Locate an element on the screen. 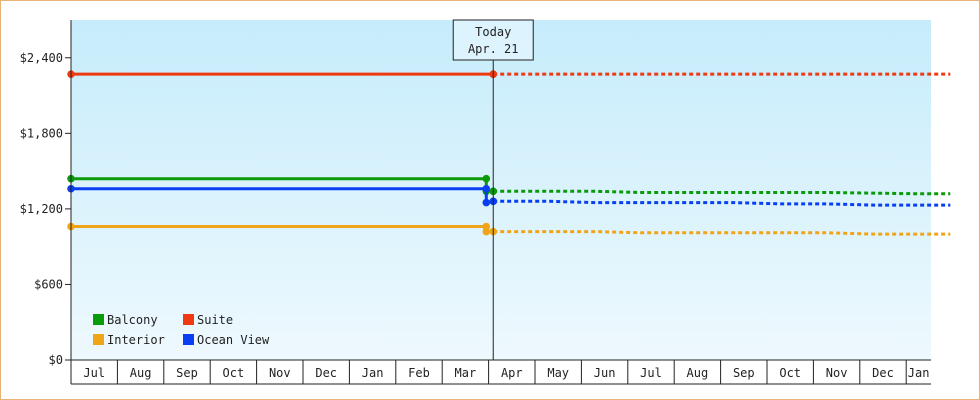 This screenshot has width=980, height=400. legend: Balcony Suite Interior Ocean View is located at coordinates (181, 330).